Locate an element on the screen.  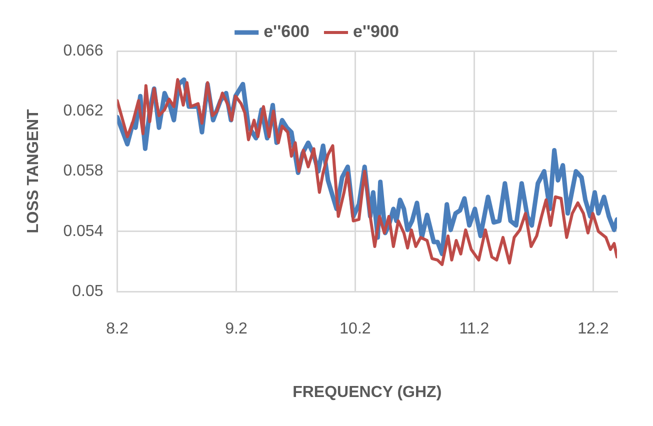
y-tick-label: 0.066 is located at coordinates (83, 51).